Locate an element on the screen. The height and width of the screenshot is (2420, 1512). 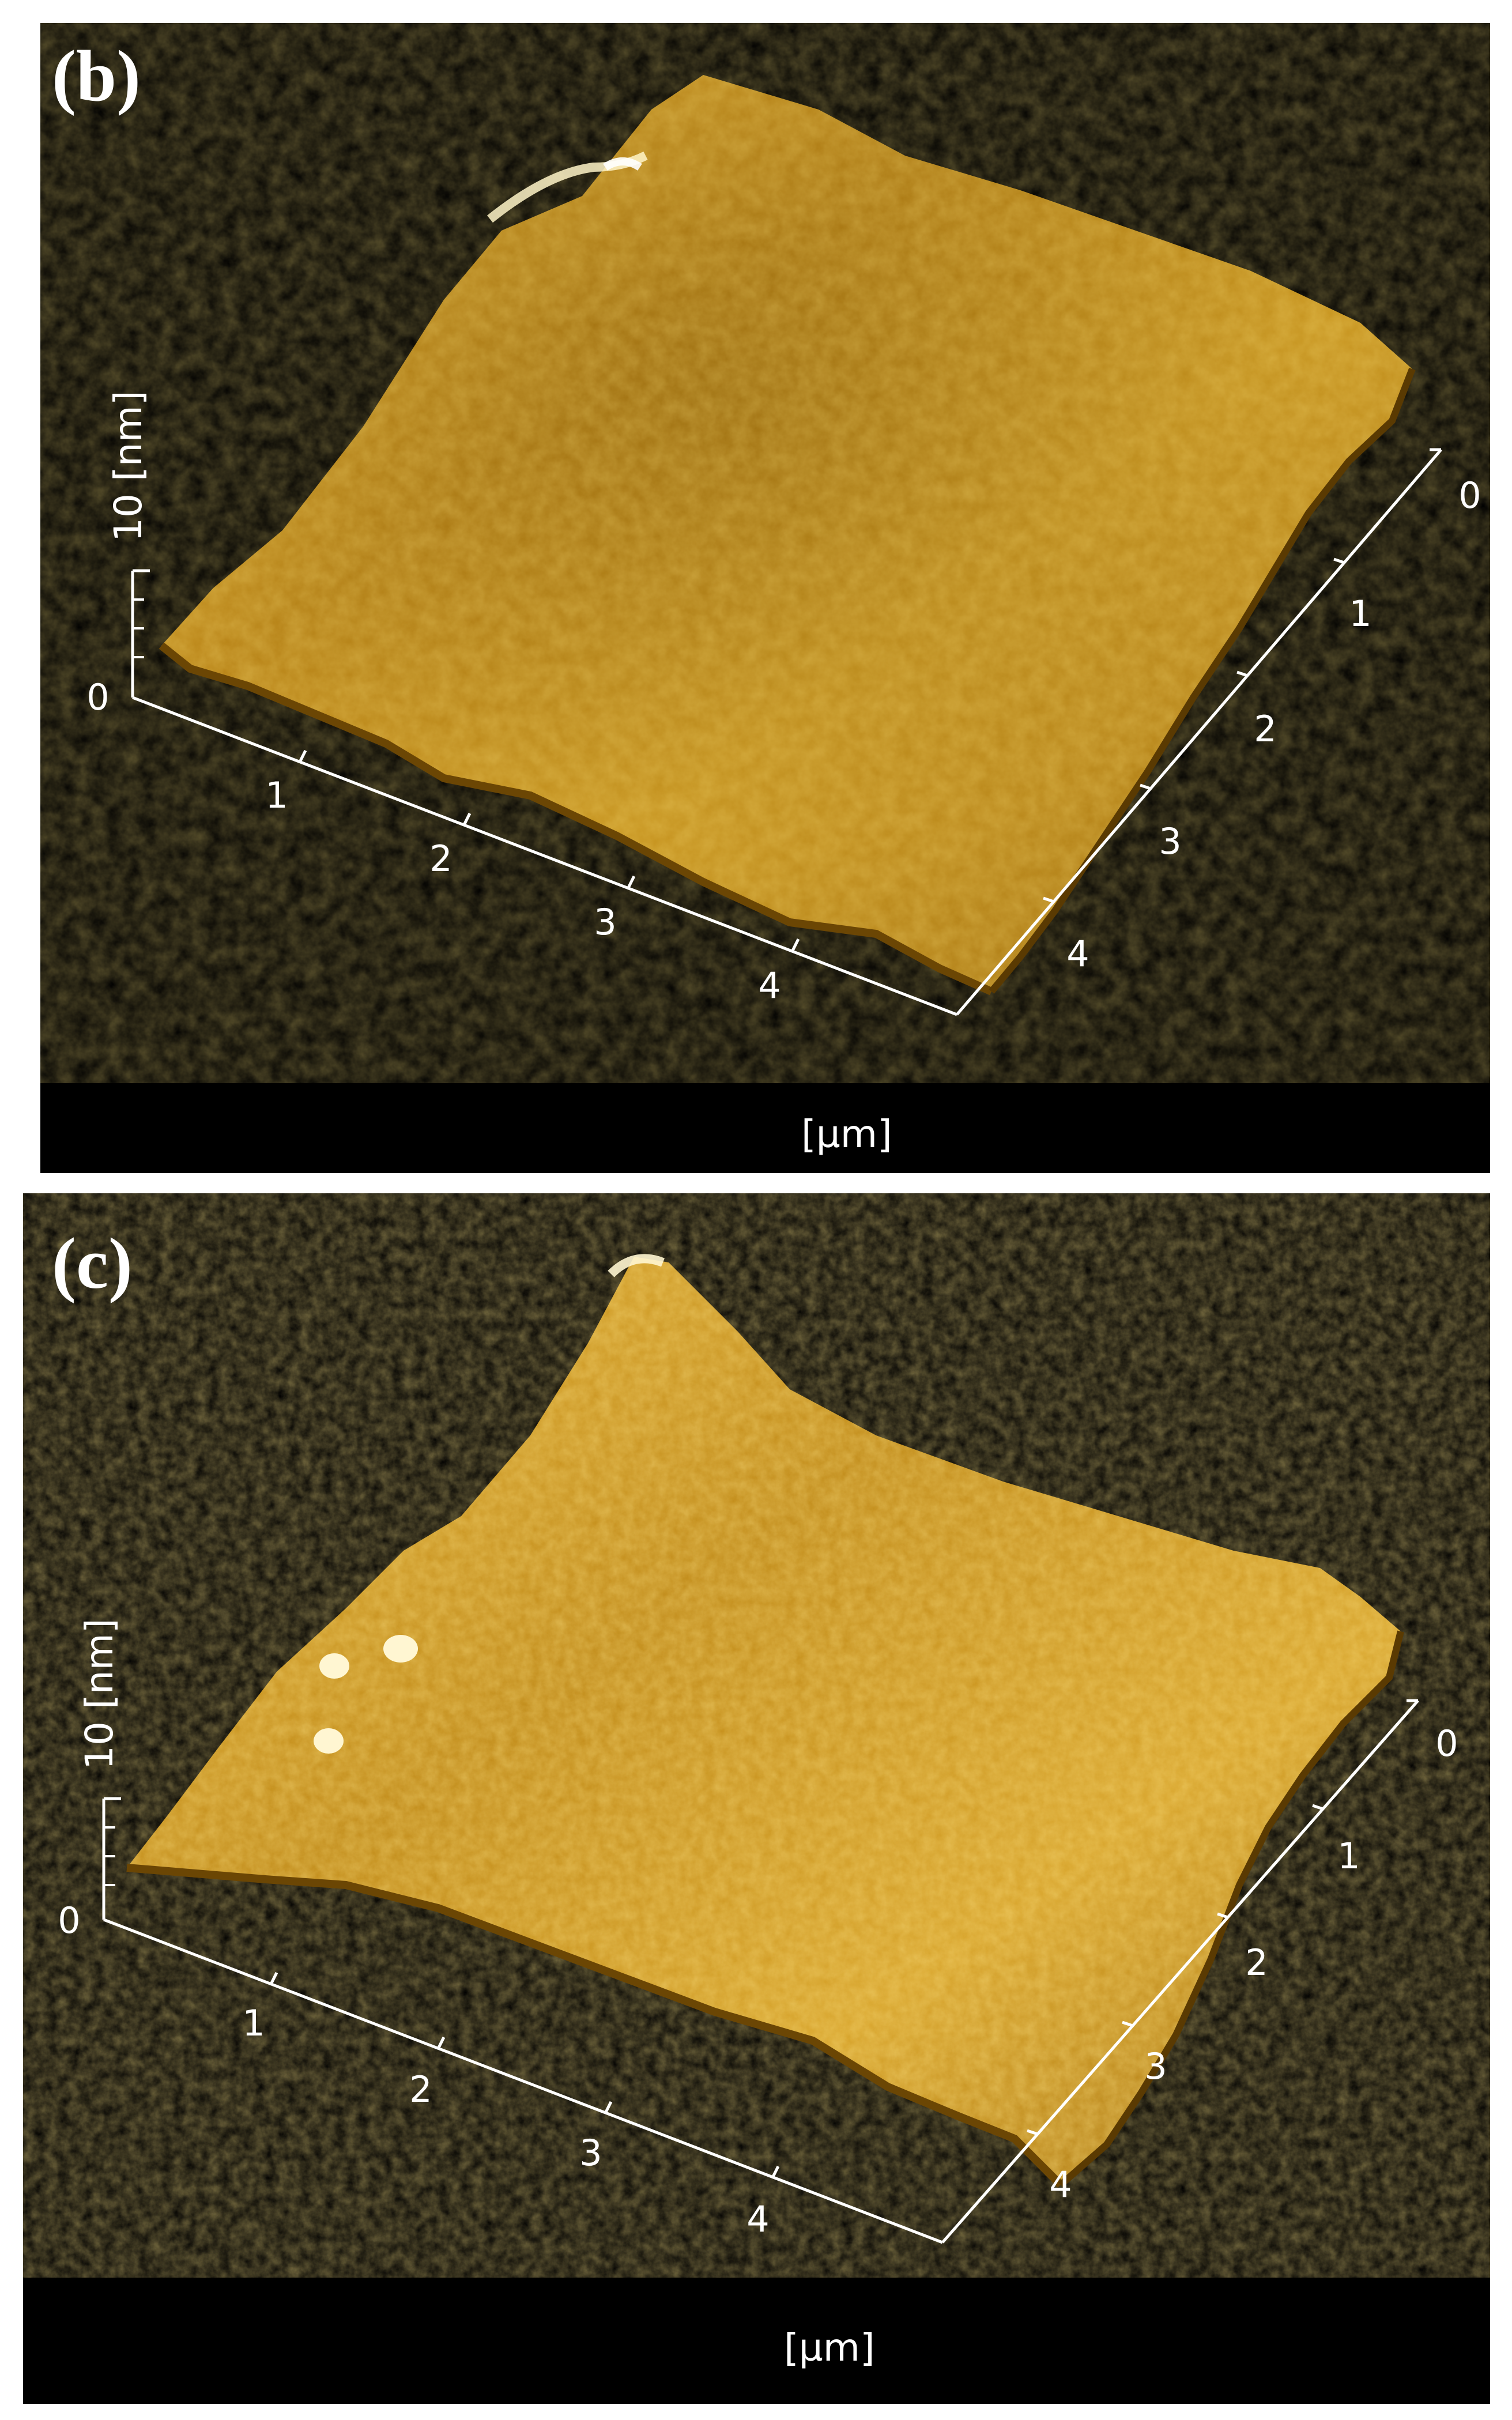
panel-label: (c) is located at coordinates (93, 1264).